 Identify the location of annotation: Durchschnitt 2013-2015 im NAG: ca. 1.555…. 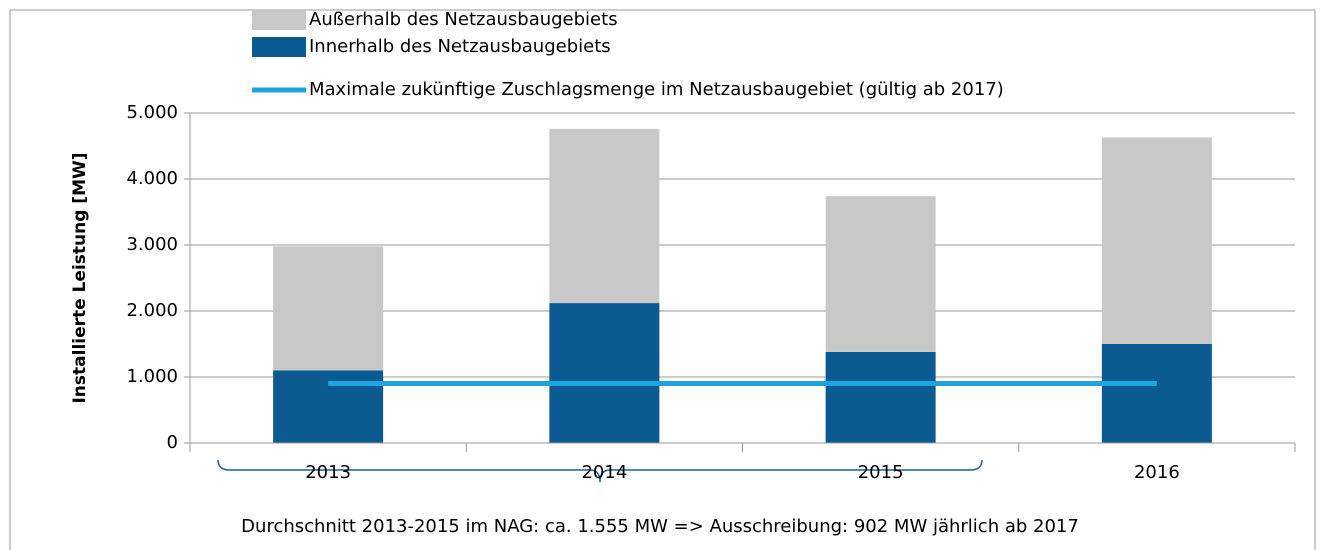
(660, 526).